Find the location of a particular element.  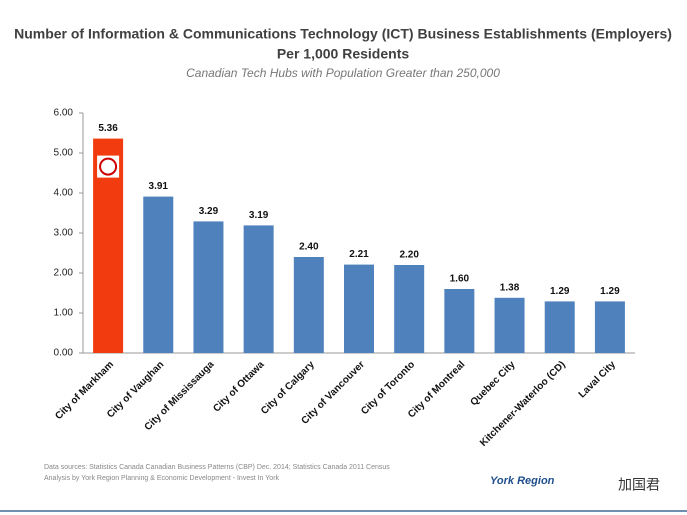

logo: York Region is located at coordinates (522, 481).